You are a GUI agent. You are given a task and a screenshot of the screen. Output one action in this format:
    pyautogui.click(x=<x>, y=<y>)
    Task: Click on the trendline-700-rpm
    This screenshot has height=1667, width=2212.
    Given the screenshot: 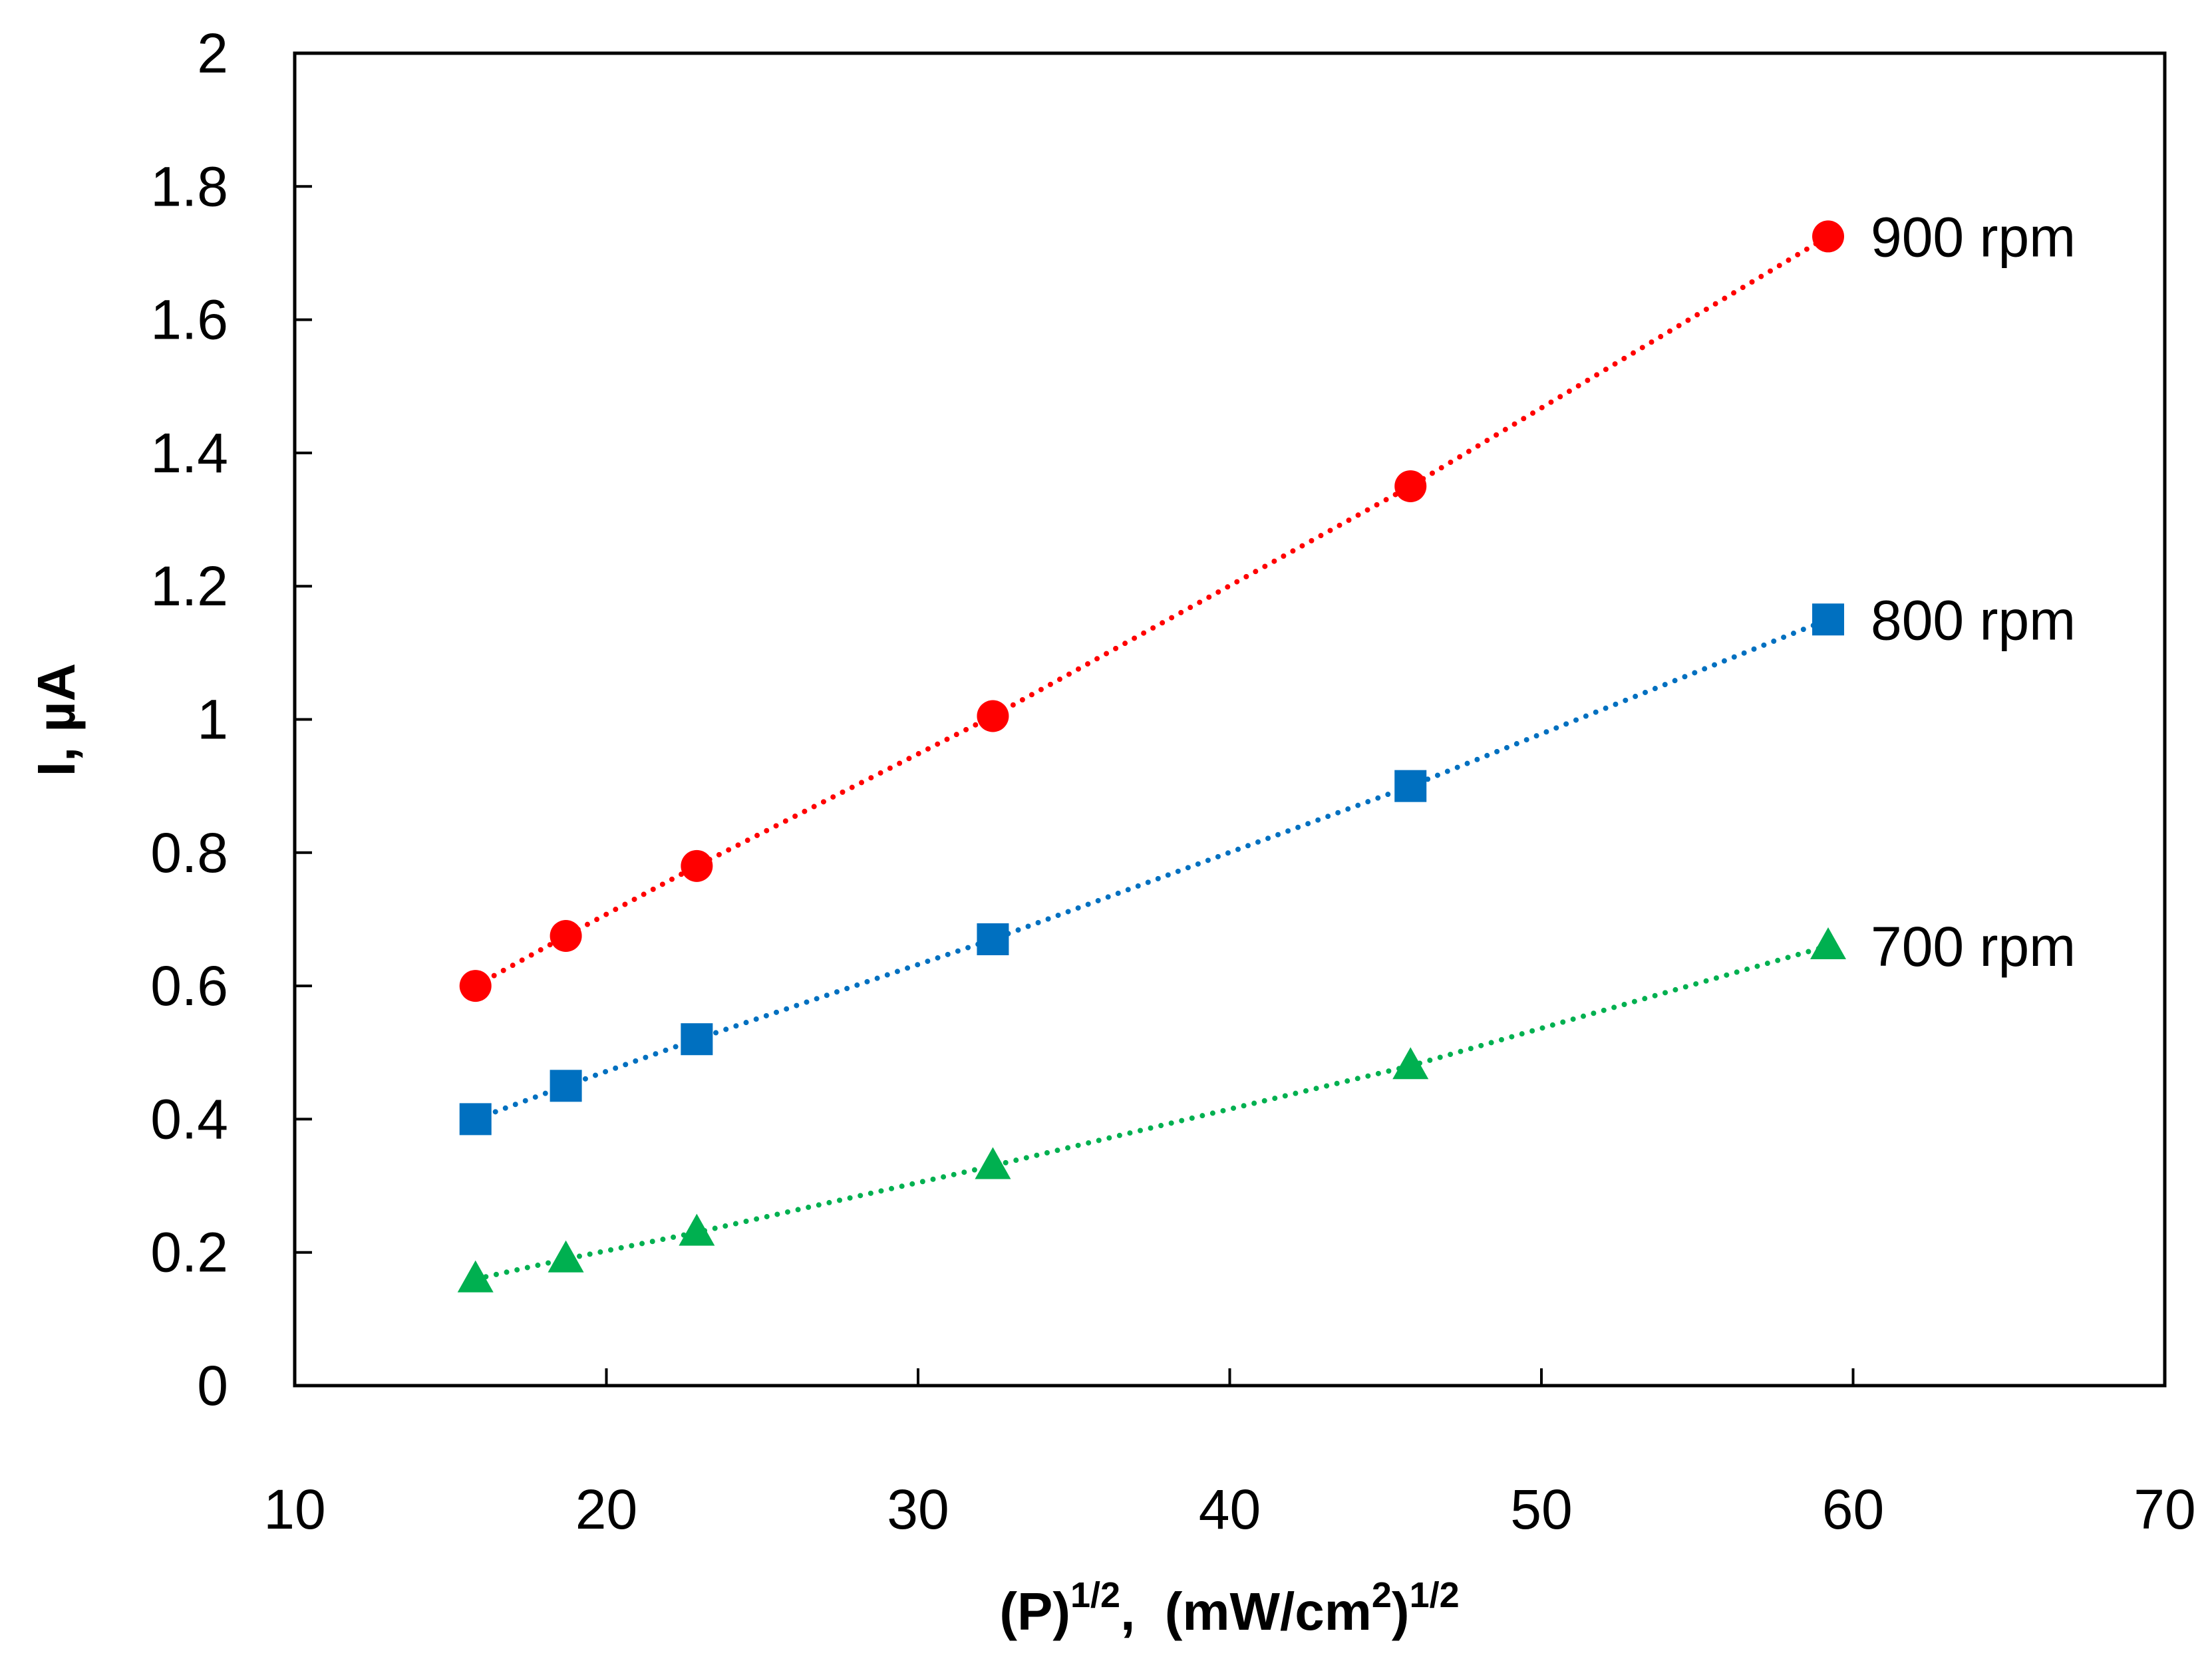 What is the action you would take?
    pyautogui.click(x=1151, y=1112)
    